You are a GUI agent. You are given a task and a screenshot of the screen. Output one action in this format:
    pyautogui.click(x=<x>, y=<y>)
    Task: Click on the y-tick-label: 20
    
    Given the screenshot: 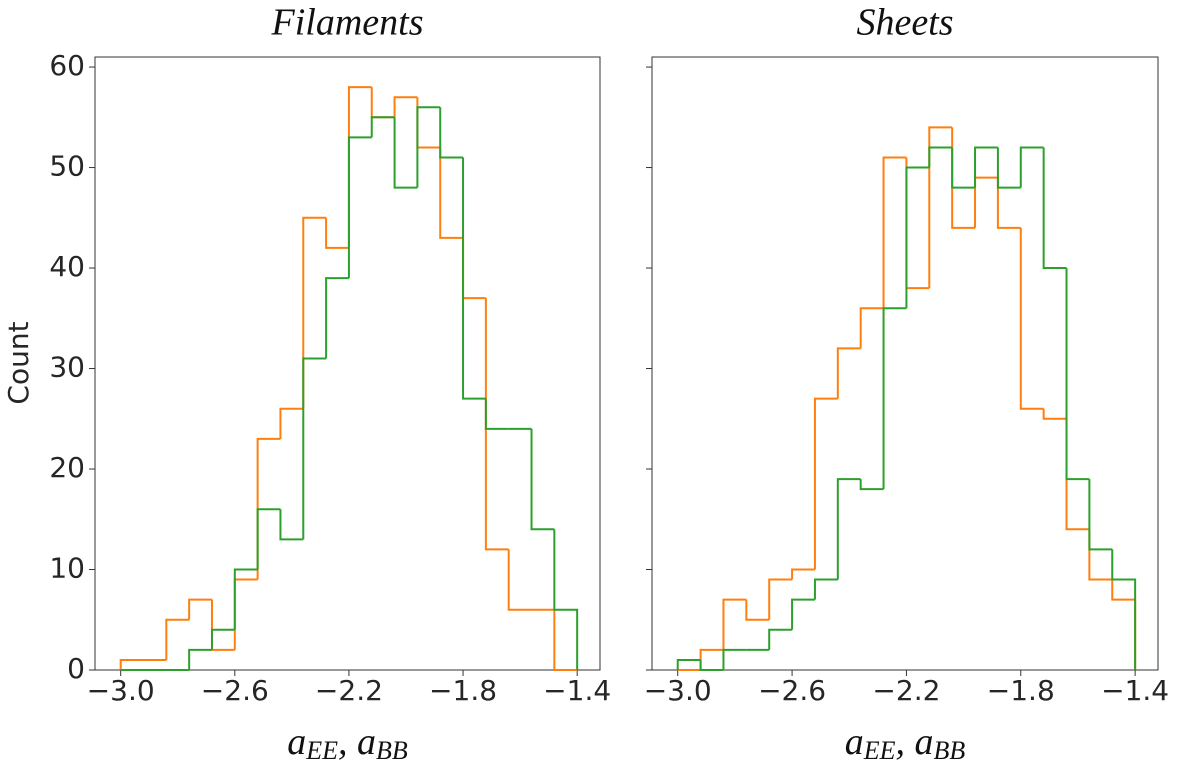 What is the action you would take?
    pyautogui.click(x=67, y=467)
    